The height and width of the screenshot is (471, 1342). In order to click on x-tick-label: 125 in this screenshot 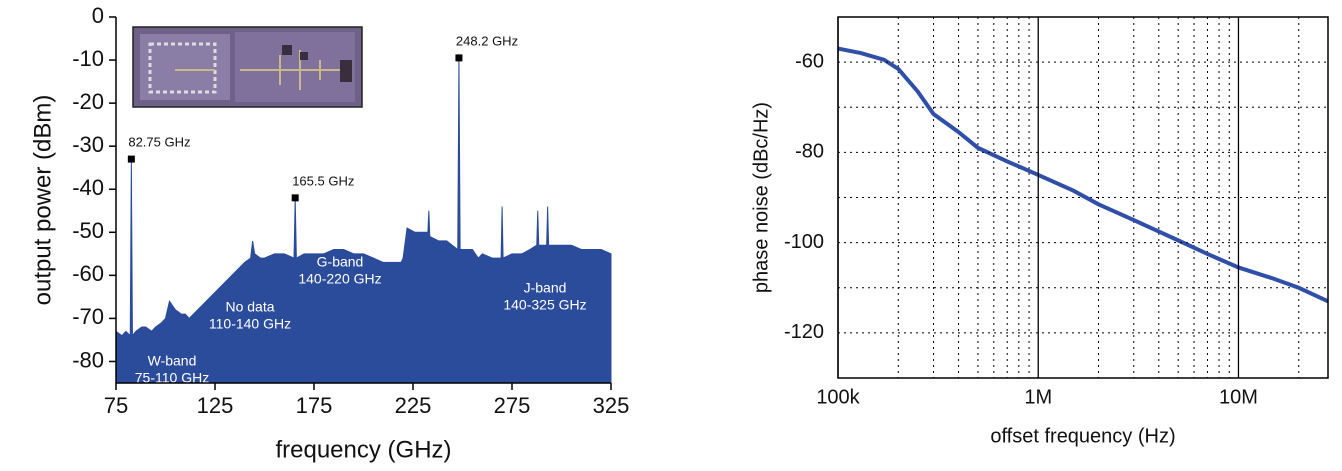, I will do `click(215, 405)`.